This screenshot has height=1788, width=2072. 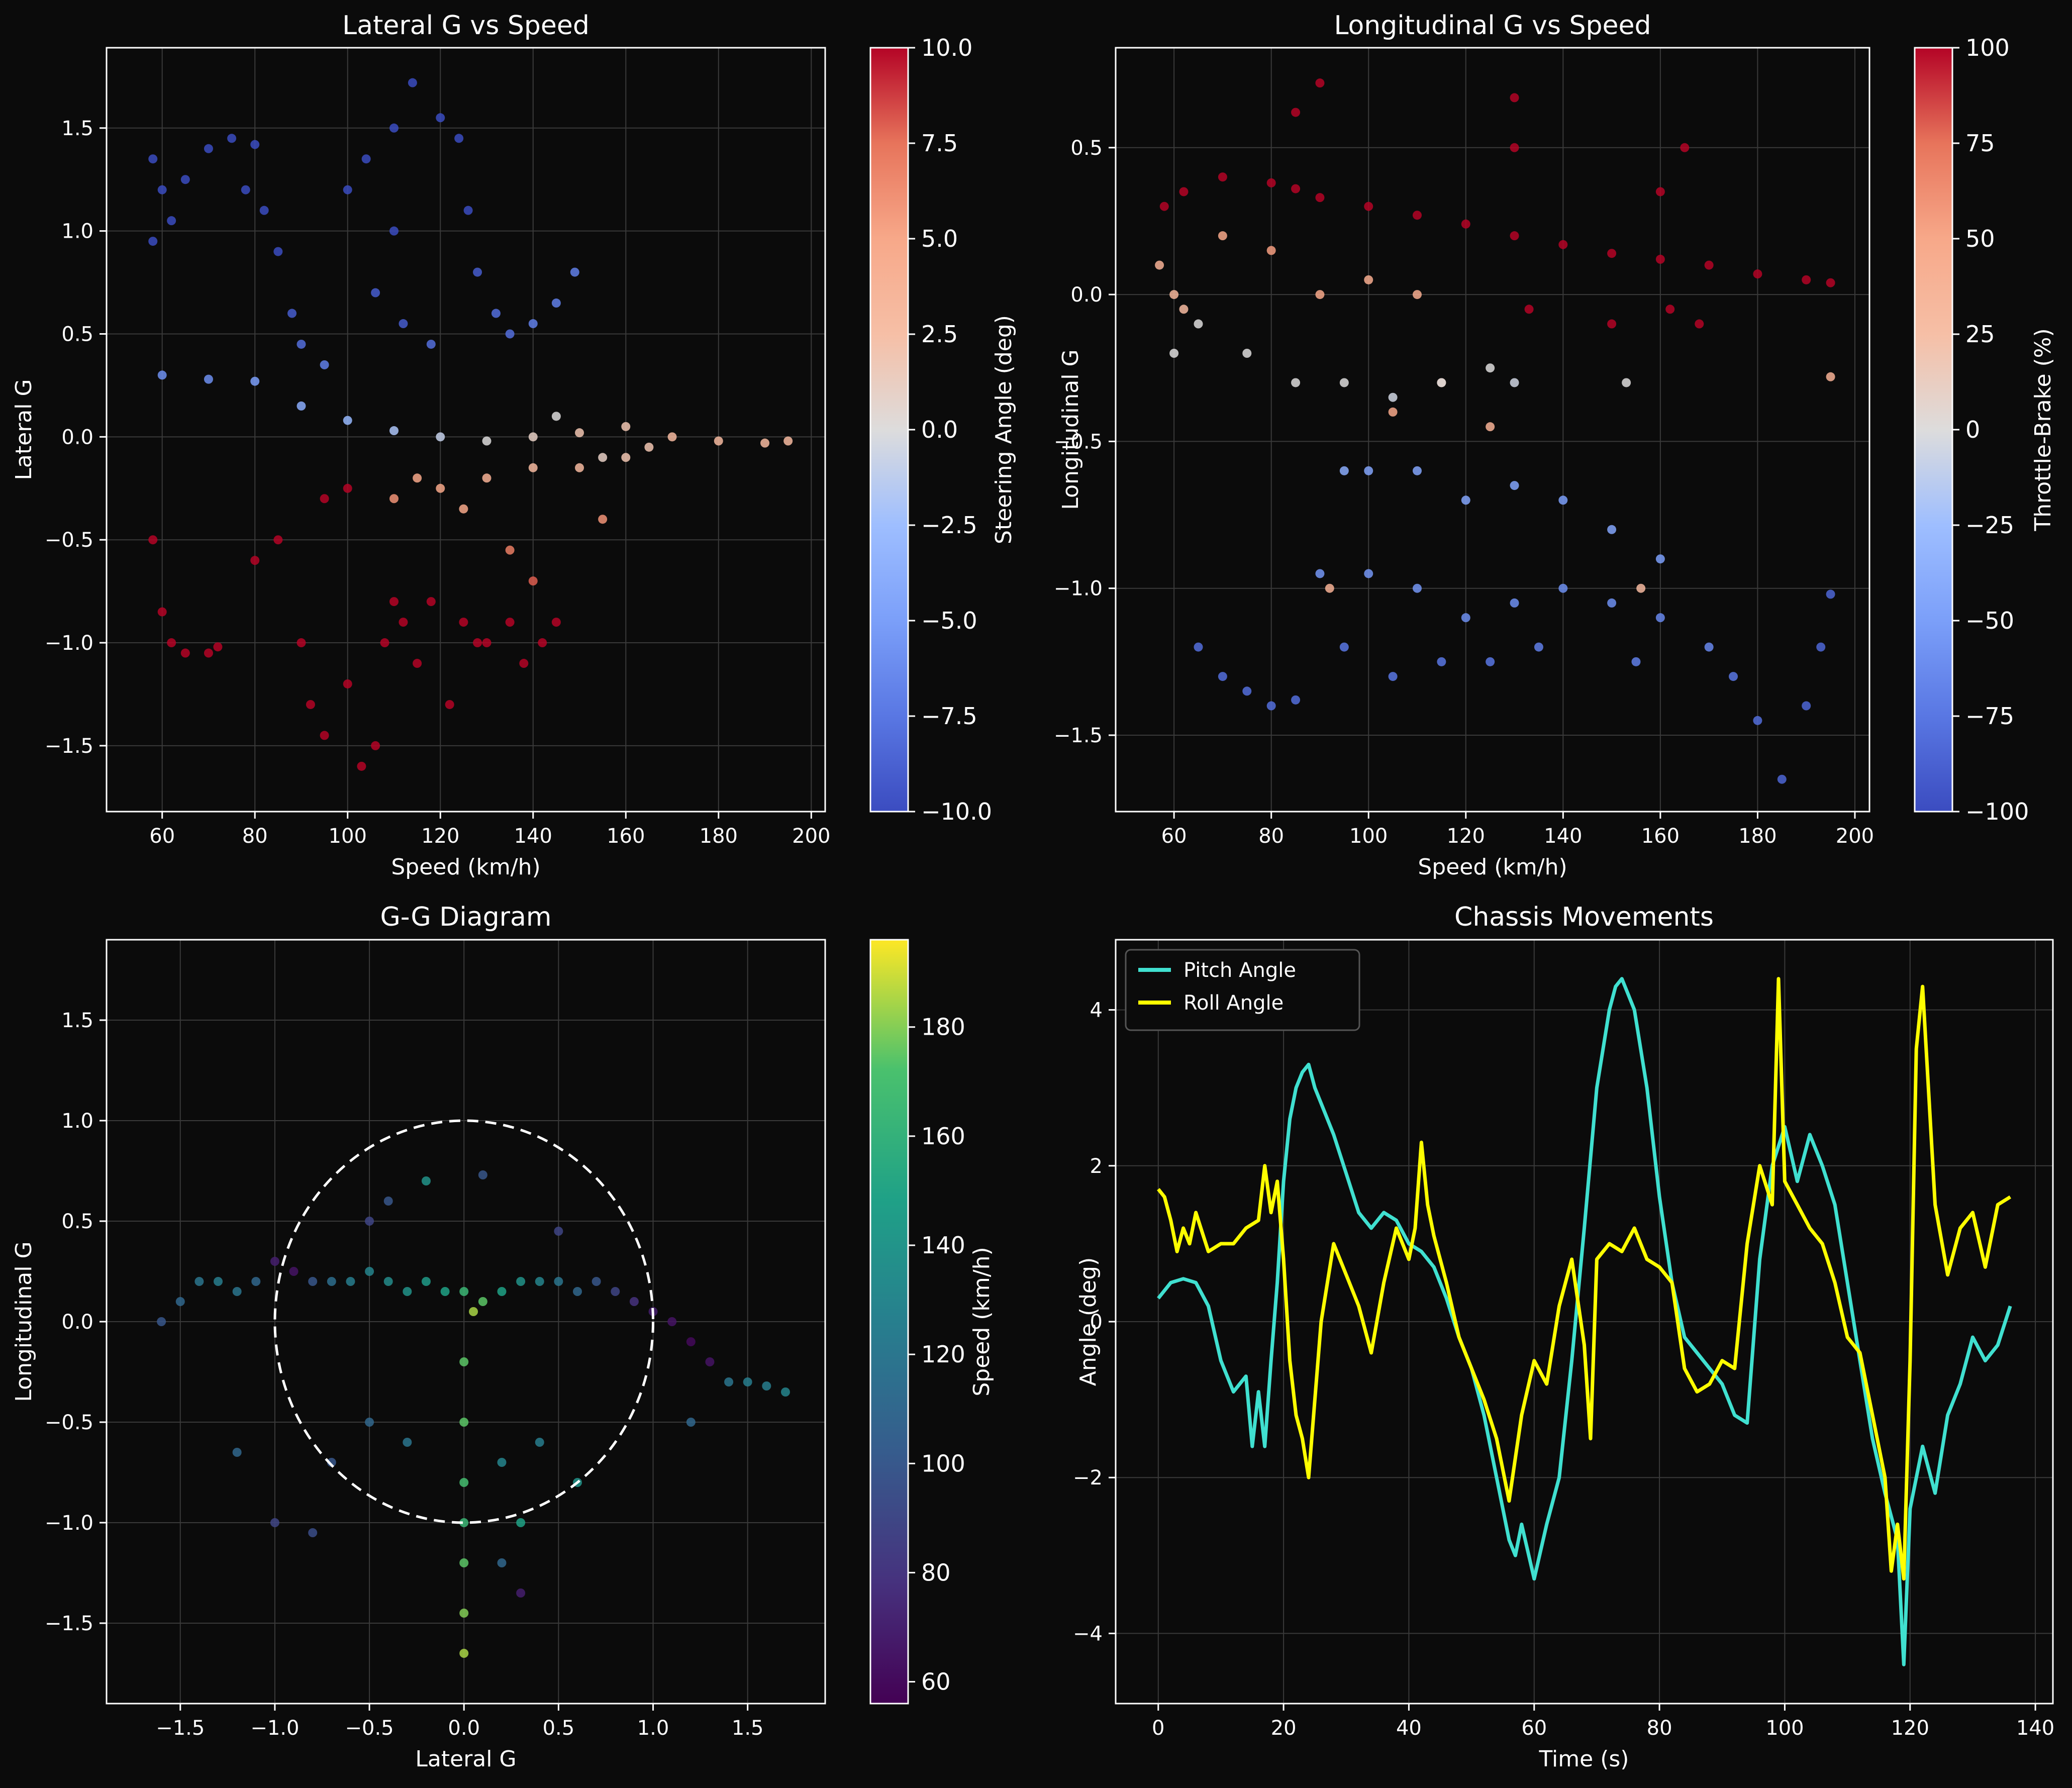 I want to click on colorbar-tick-label: −7.5, so click(x=949, y=716).